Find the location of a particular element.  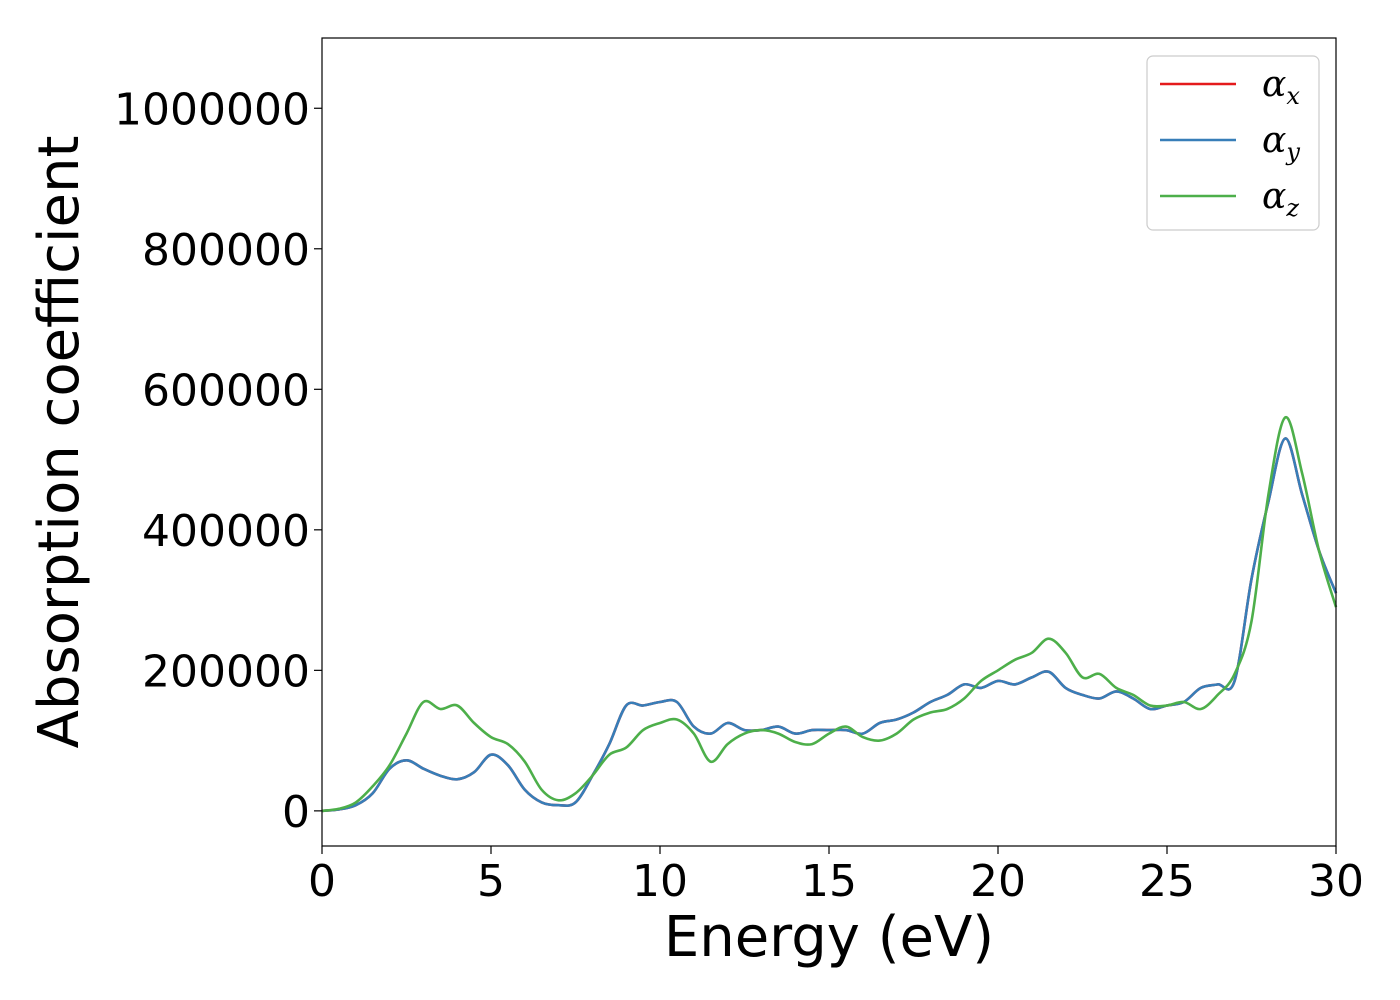

x-tick-label: 0 is located at coordinates (322, 881).